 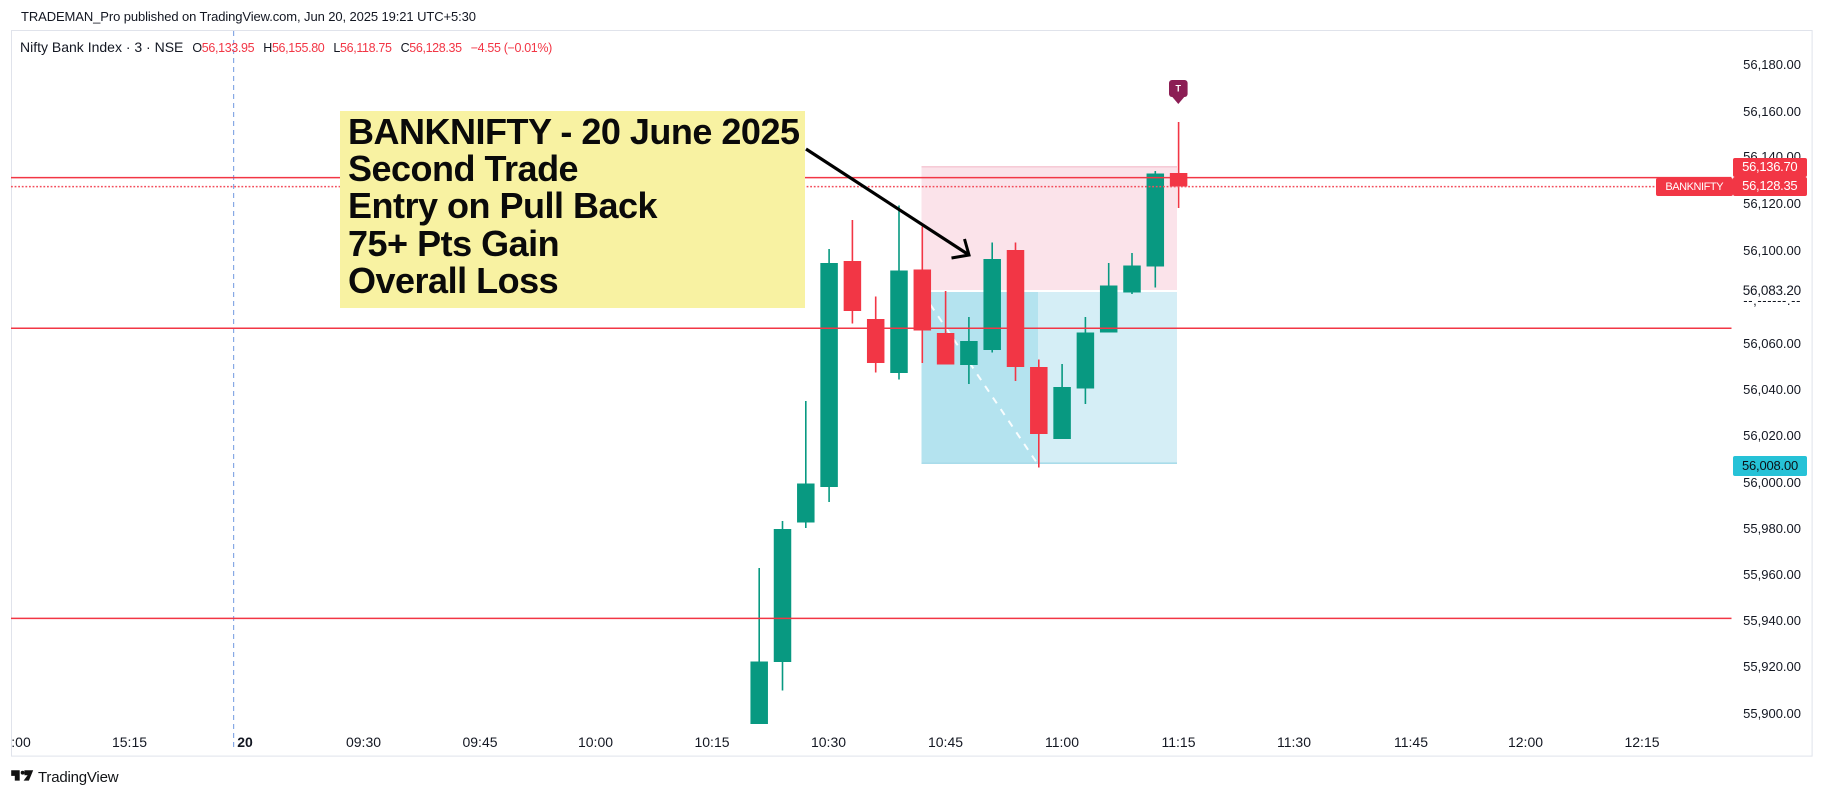 What do you see at coordinates (1179, 89) in the screenshot?
I see `svg-text: T` at bounding box center [1179, 89].